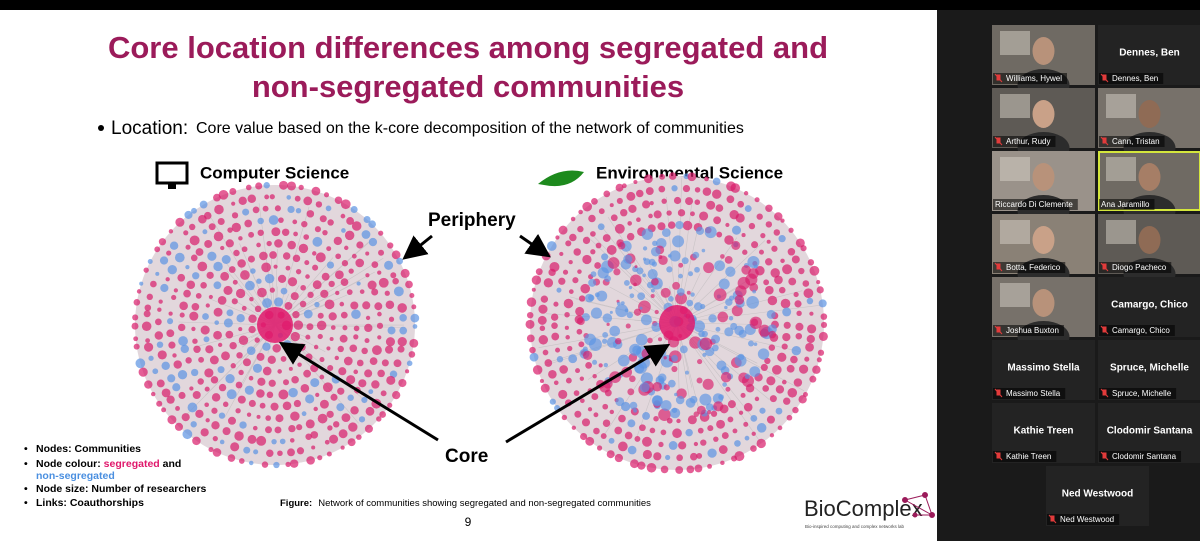  Describe the element at coordinates (1104, 456) in the screenshot. I see `muted-mic-icon` at that location.